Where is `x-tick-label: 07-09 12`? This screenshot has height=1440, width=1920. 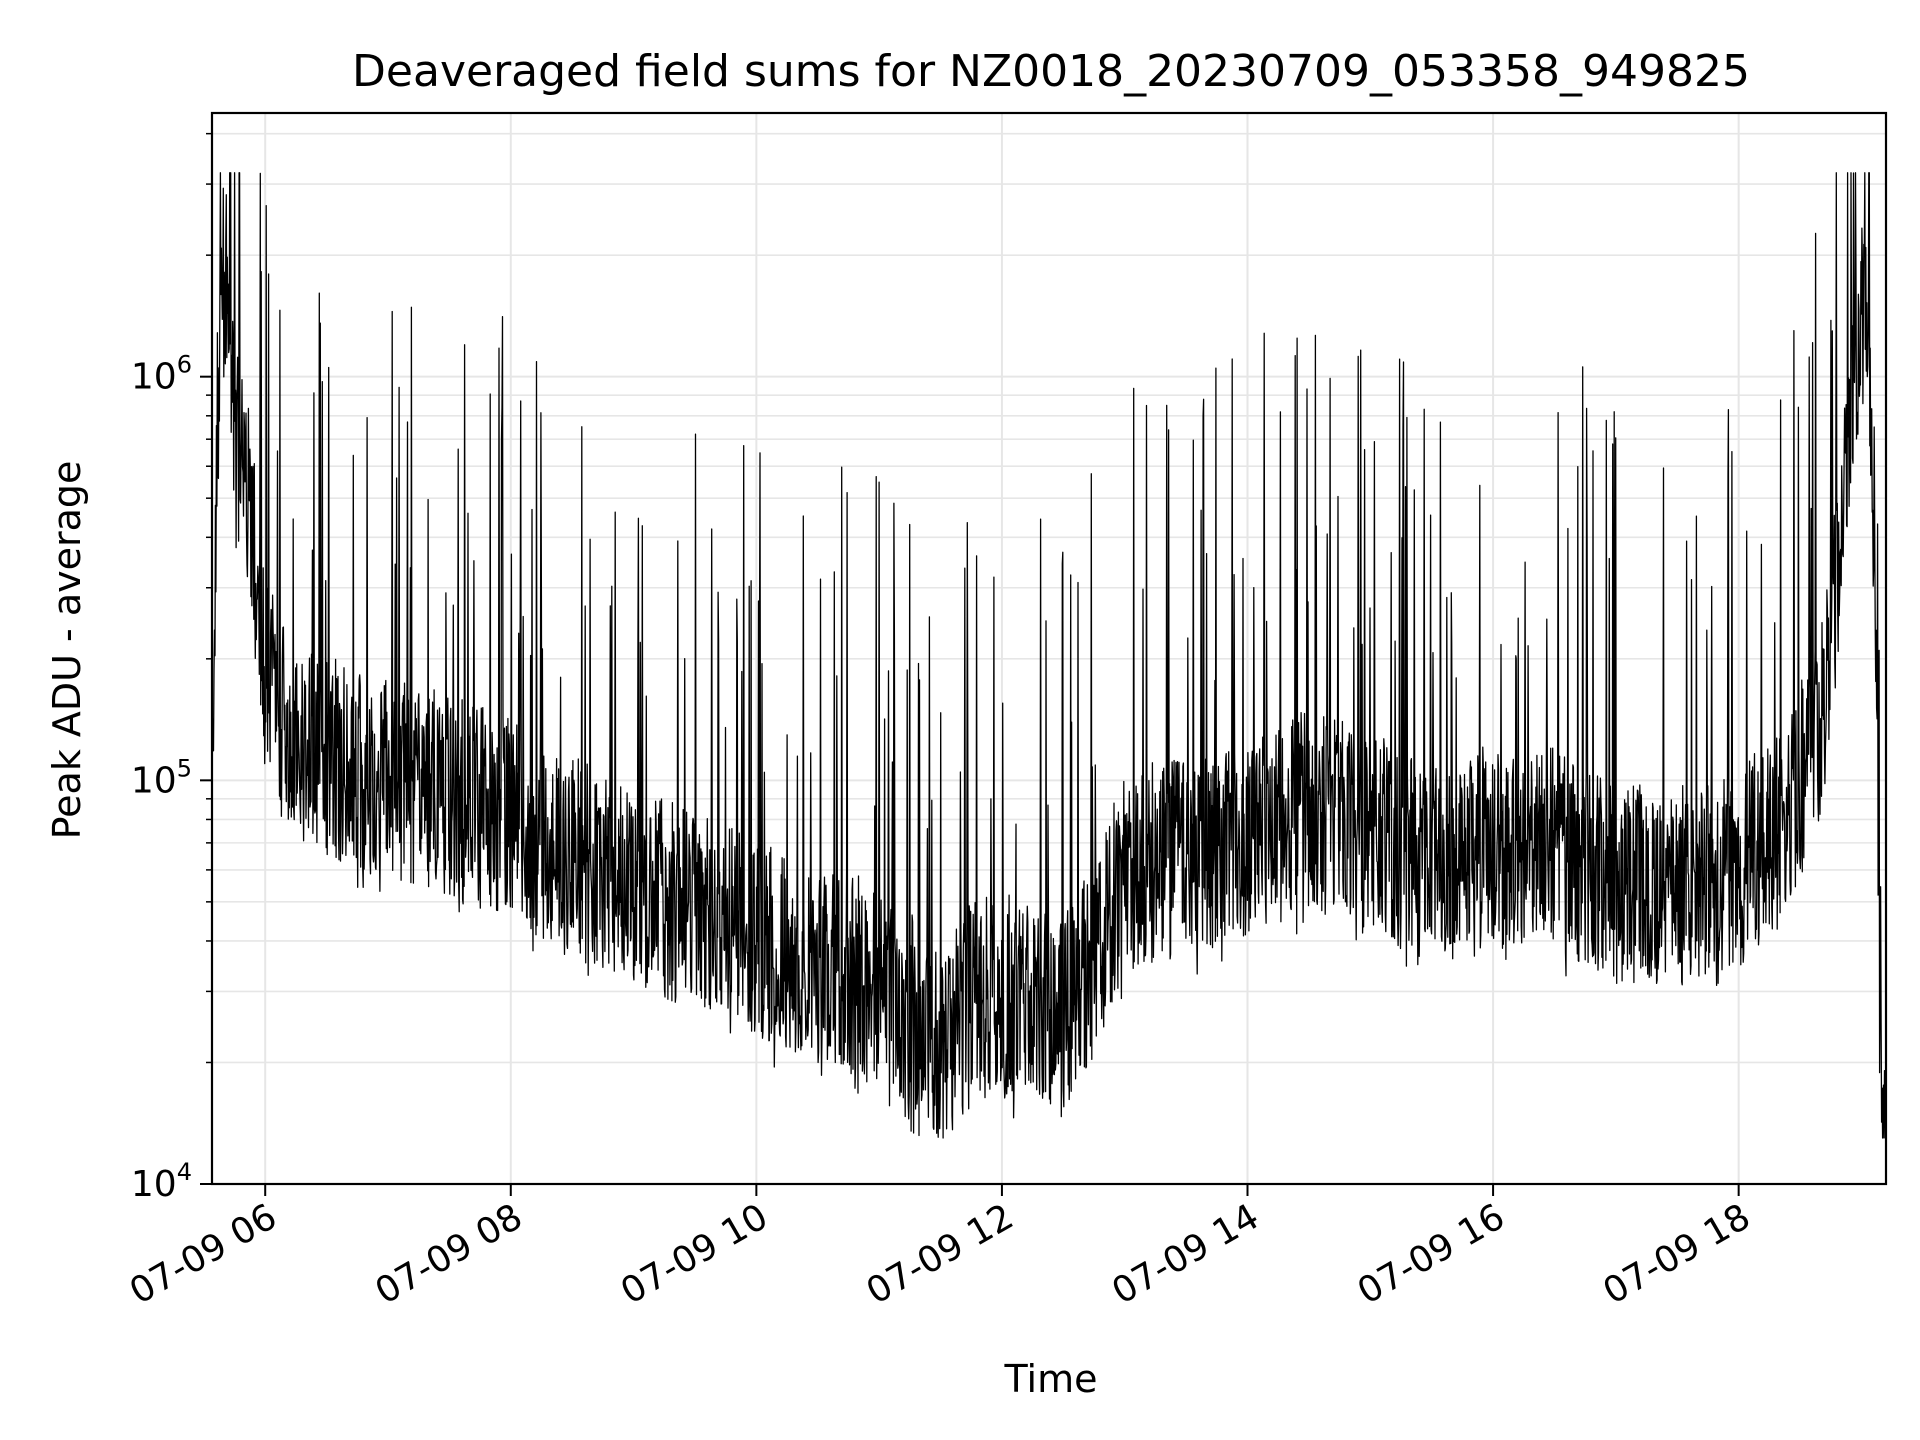 x-tick-label: 07-09 12 is located at coordinates (940, 1254).